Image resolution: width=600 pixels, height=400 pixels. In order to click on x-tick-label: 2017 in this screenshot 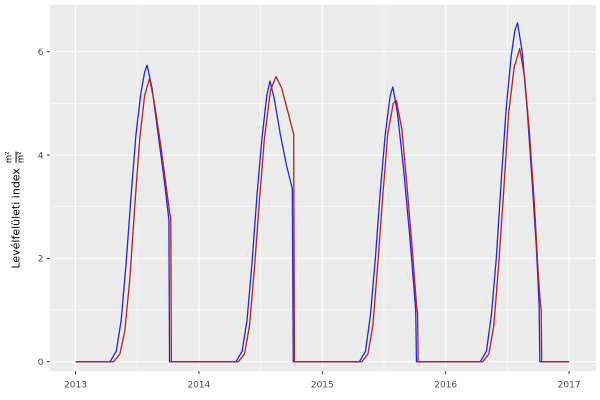, I will do `click(569, 386)`.